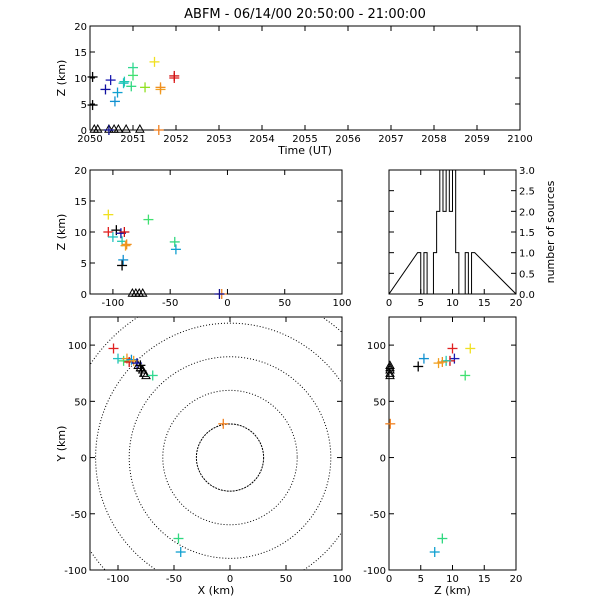 The height and width of the screenshot is (600, 600). Describe the element at coordinates (75, 571) in the screenshot. I see `y-tick-label: -100` at that location.